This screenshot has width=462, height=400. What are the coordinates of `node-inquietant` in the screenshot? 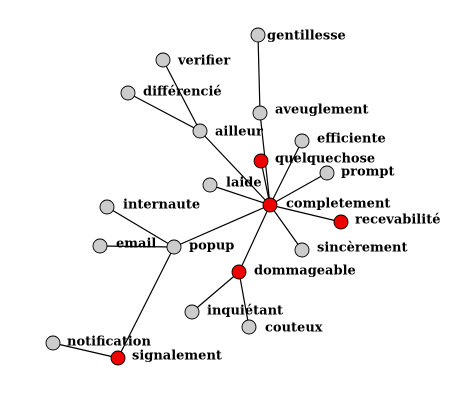 It's located at (192, 312).